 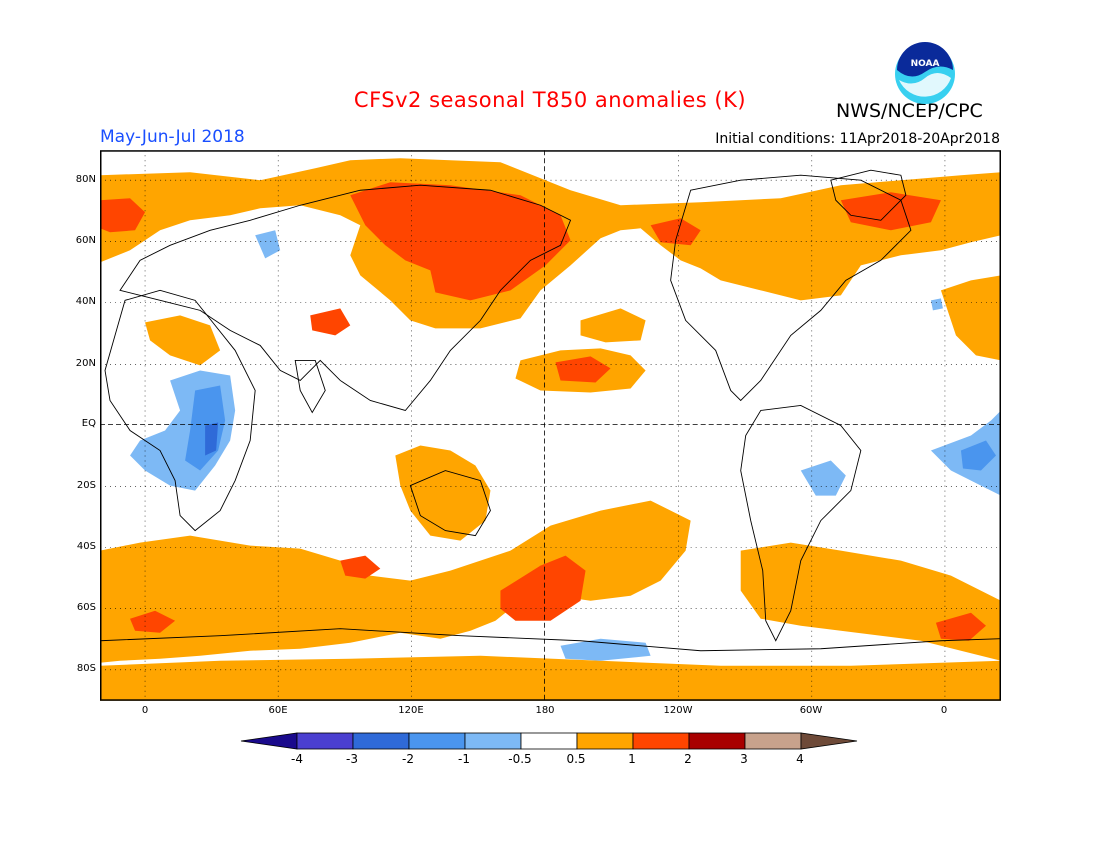 What do you see at coordinates (172, 137) in the screenshot?
I see `forecast-period: May-Jun-Jul 2018` at bounding box center [172, 137].